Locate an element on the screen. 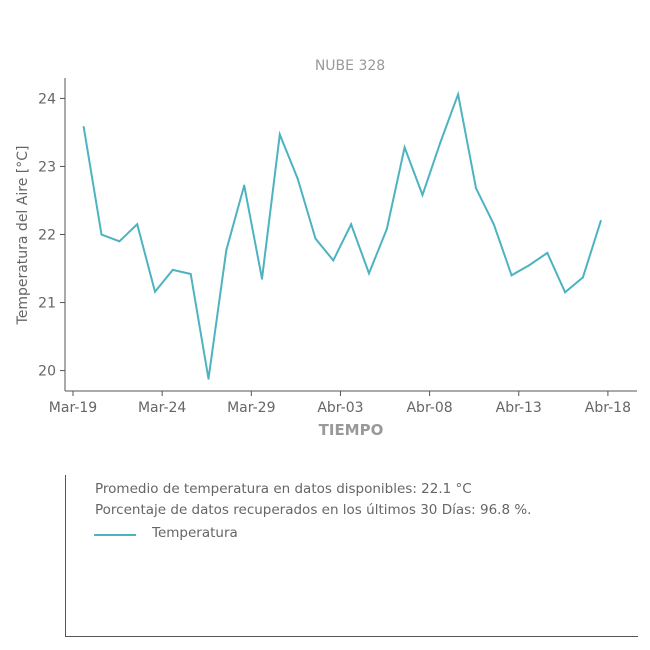  legend-swatch is located at coordinates (115, 535).